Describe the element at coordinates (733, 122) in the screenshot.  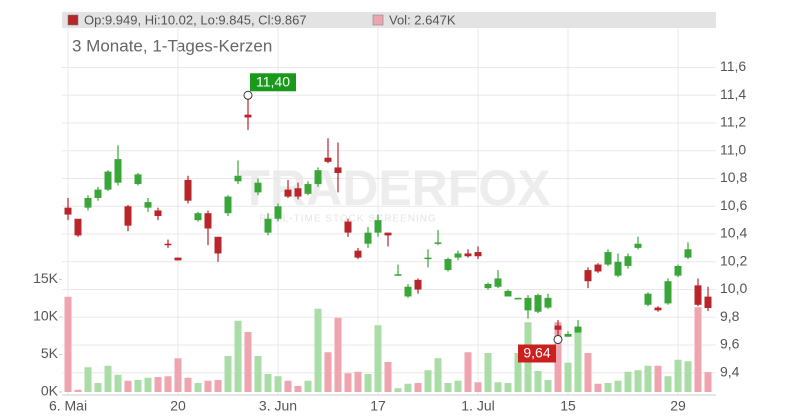
I see `y-tick-label: 11,2` at that location.